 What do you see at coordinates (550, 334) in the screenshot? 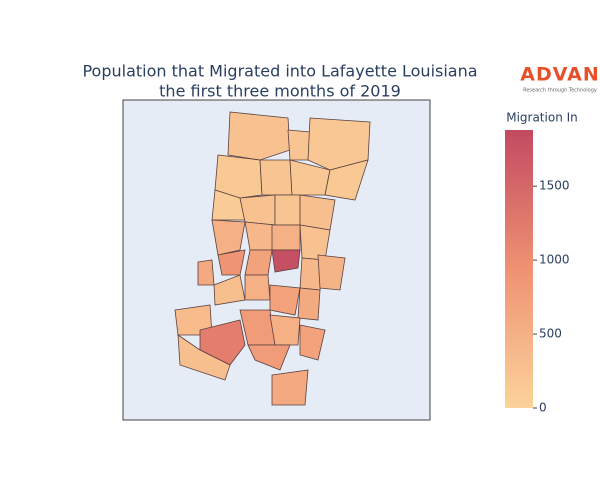
I see `colorbar-tick-label: 500` at bounding box center [550, 334].